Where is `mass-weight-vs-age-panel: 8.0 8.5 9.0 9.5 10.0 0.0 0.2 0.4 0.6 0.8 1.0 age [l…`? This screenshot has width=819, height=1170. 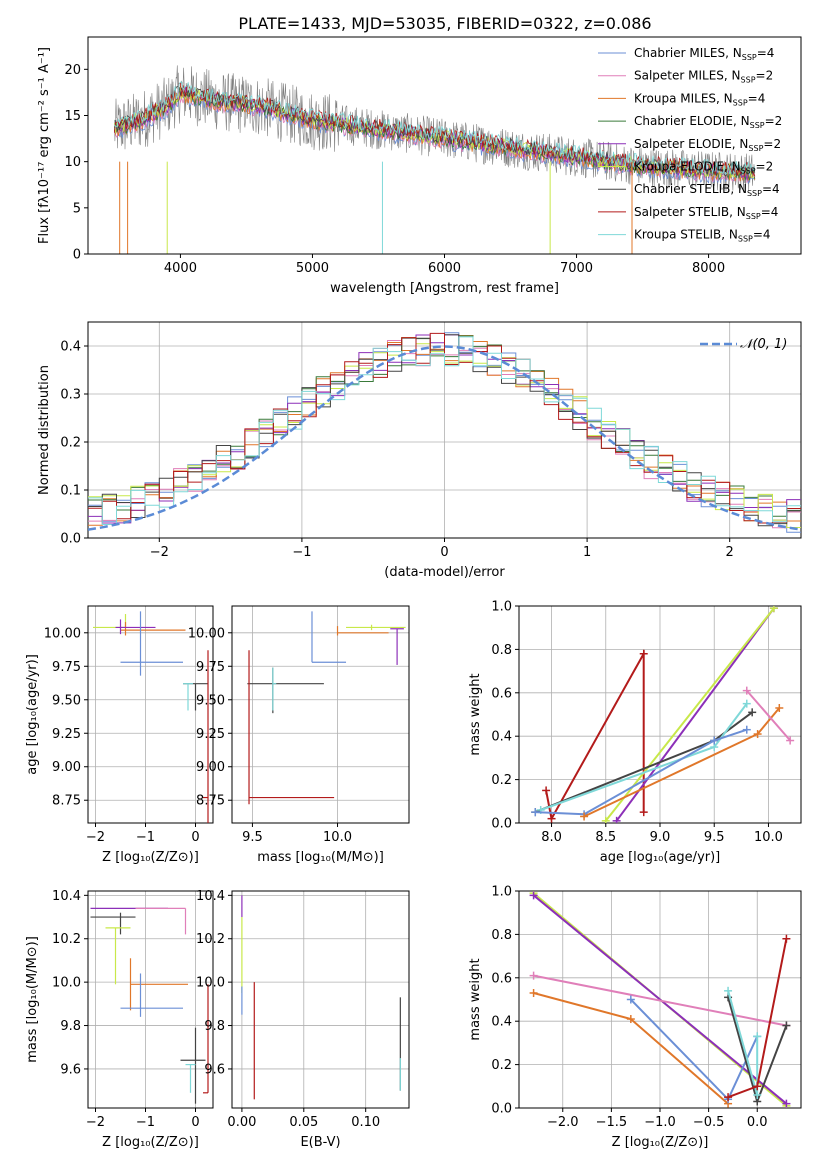
mass-weight-vs-age-panel: 8.0 8.5 9.0 9.5 10.0 0.0 0.2 0.4 0.6 0.8 1.0 age [l… is located at coordinates (635, 732).